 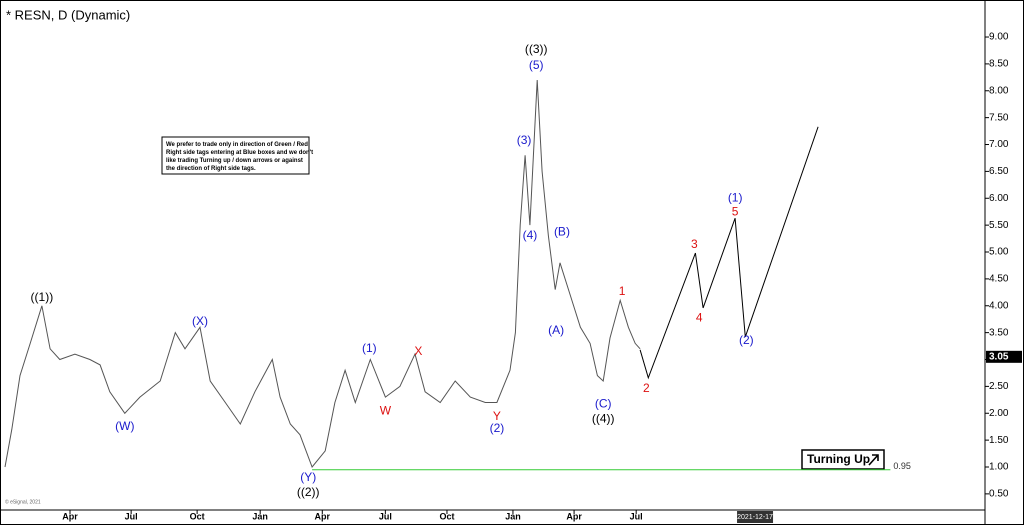 What do you see at coordinates (999, 494) in the screenshot?
I see `y-tick-label: 0.50` at bounding box center [999, 494].